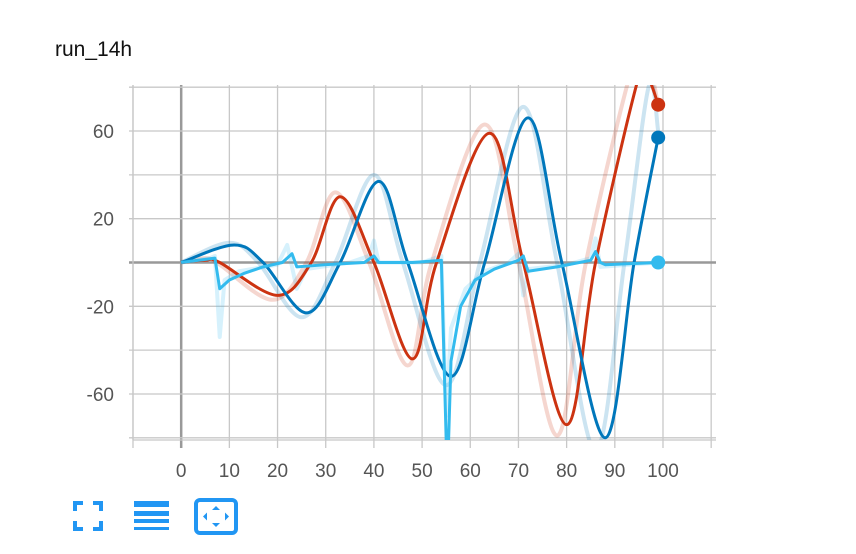 This screenshot has height=554, width=856. Describe the element at coordinates (277, 471) in the screenshot. I see `x-tick-label: 20` at that location.